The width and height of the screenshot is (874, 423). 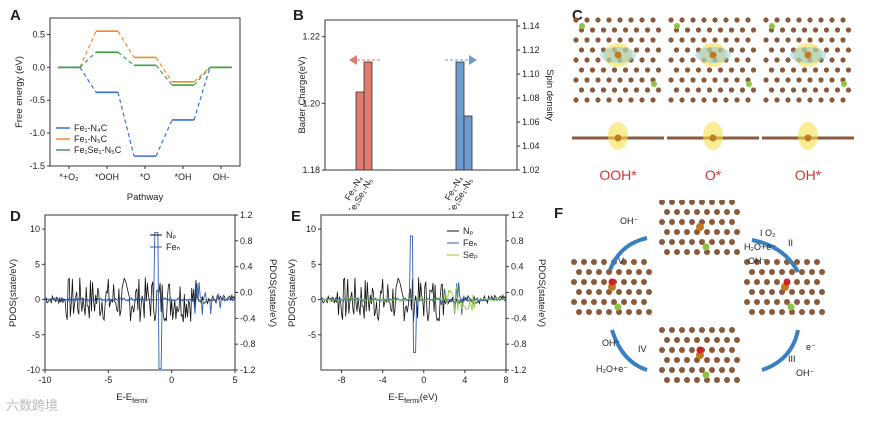 I want to click on reaction-intermediates, so click(x=698, y=291).